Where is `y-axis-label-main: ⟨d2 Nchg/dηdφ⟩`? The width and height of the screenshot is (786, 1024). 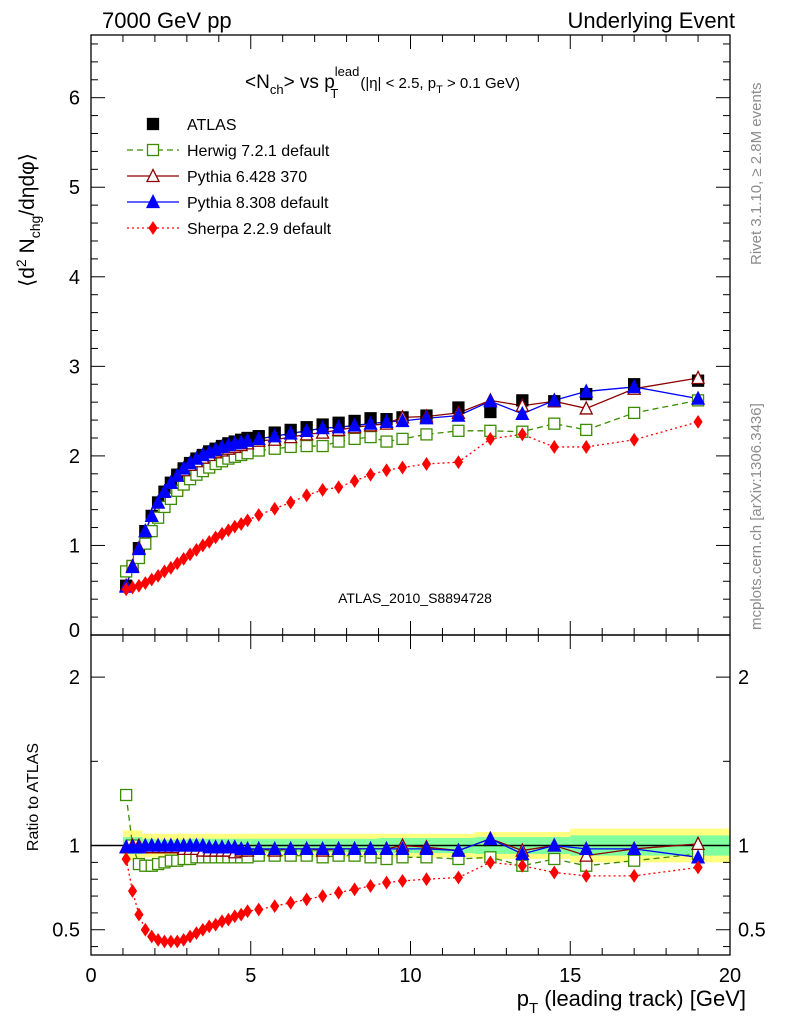
y-axis-label-main: ⟨d2 Nchg/dηdφ⟩ is located at coordinates (28, 220).